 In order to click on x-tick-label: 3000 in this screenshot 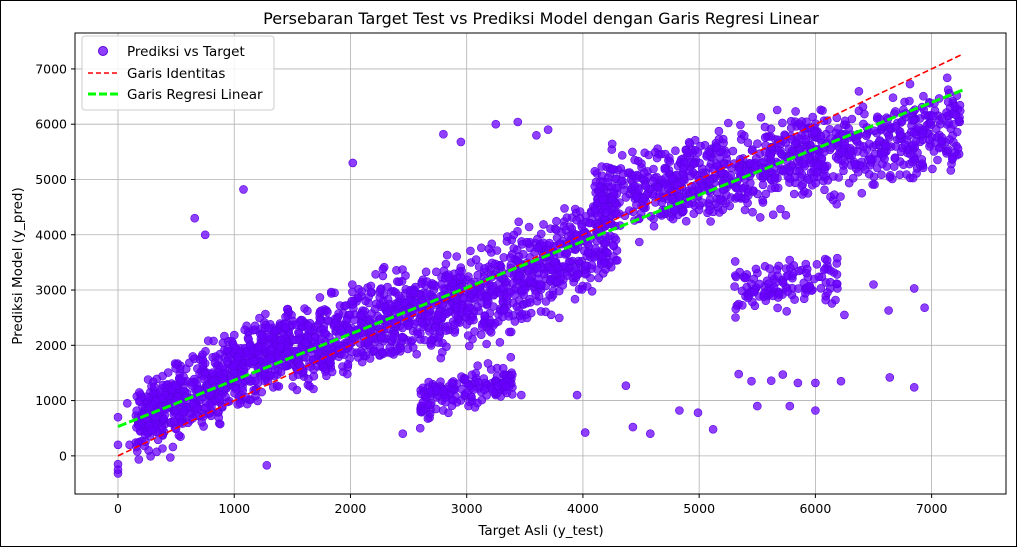, I will do `click(467, 508)`.